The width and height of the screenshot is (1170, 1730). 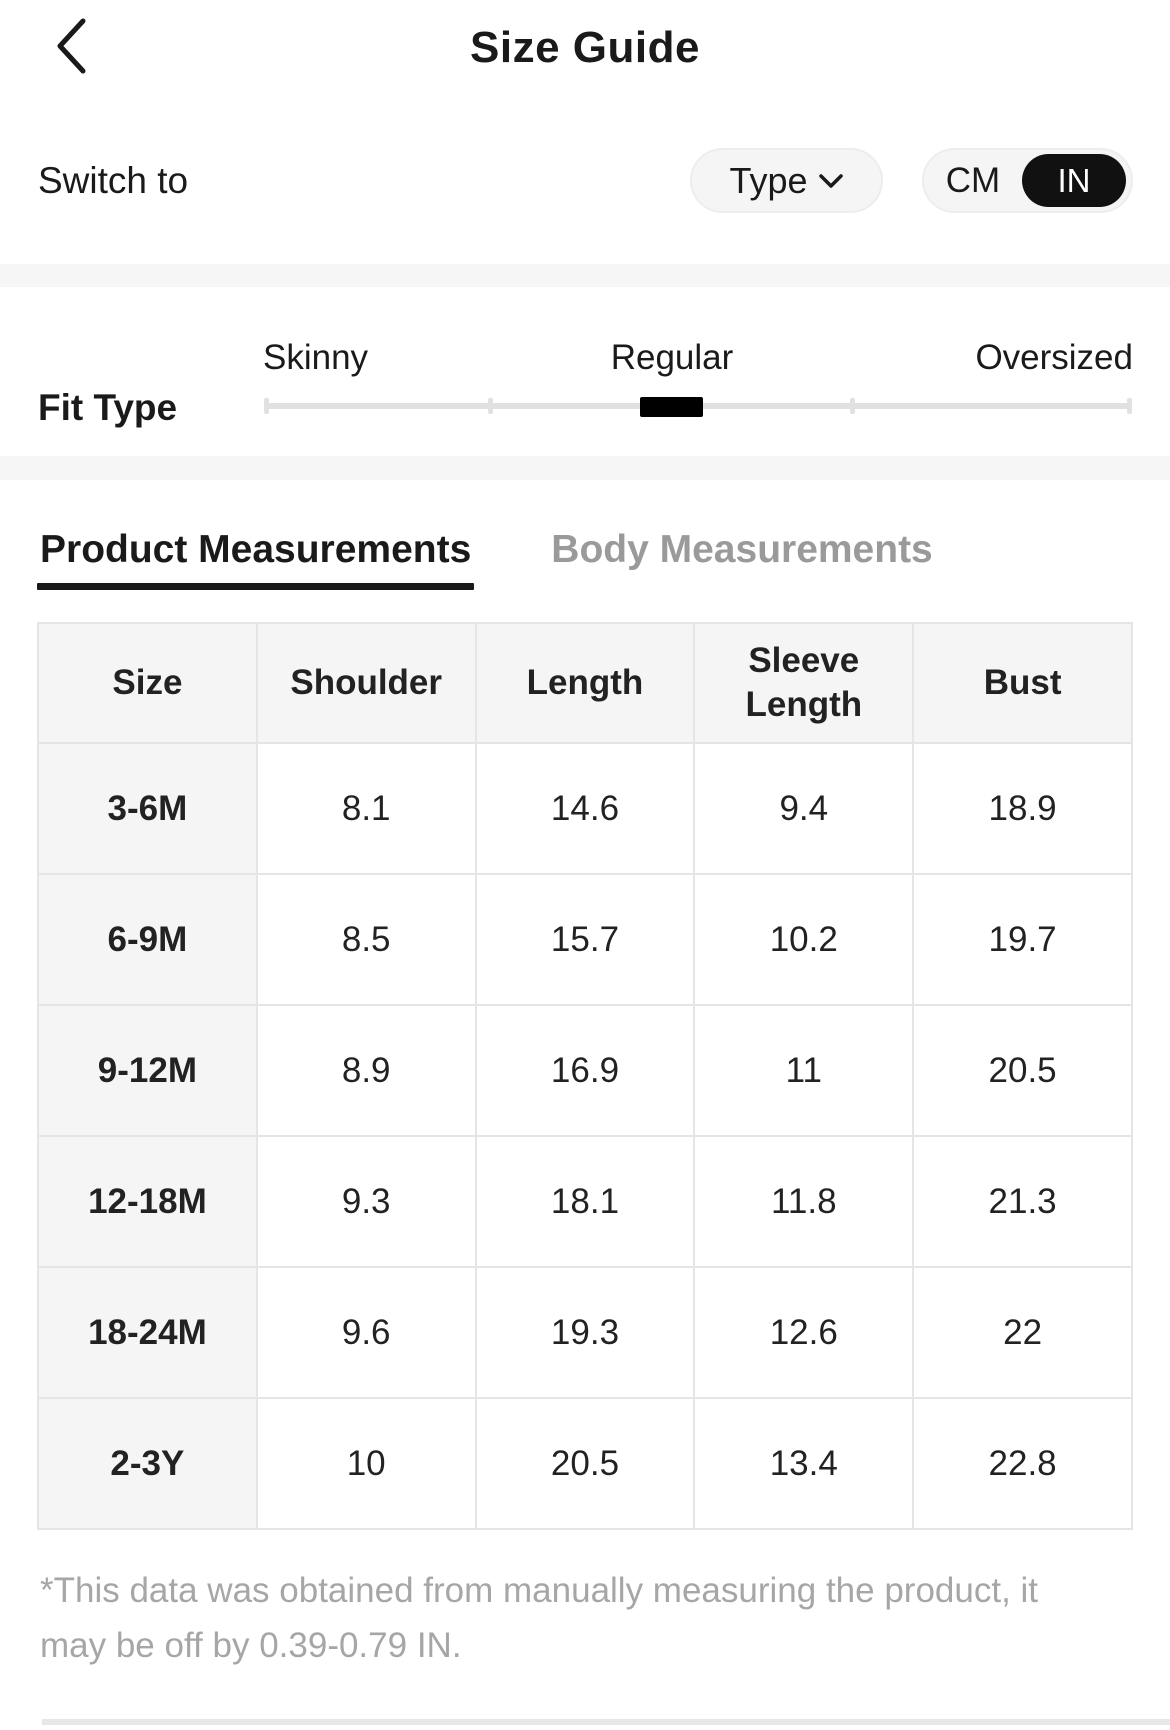 I want to click on value-cell: 9.4, so click(x=804, y=808).